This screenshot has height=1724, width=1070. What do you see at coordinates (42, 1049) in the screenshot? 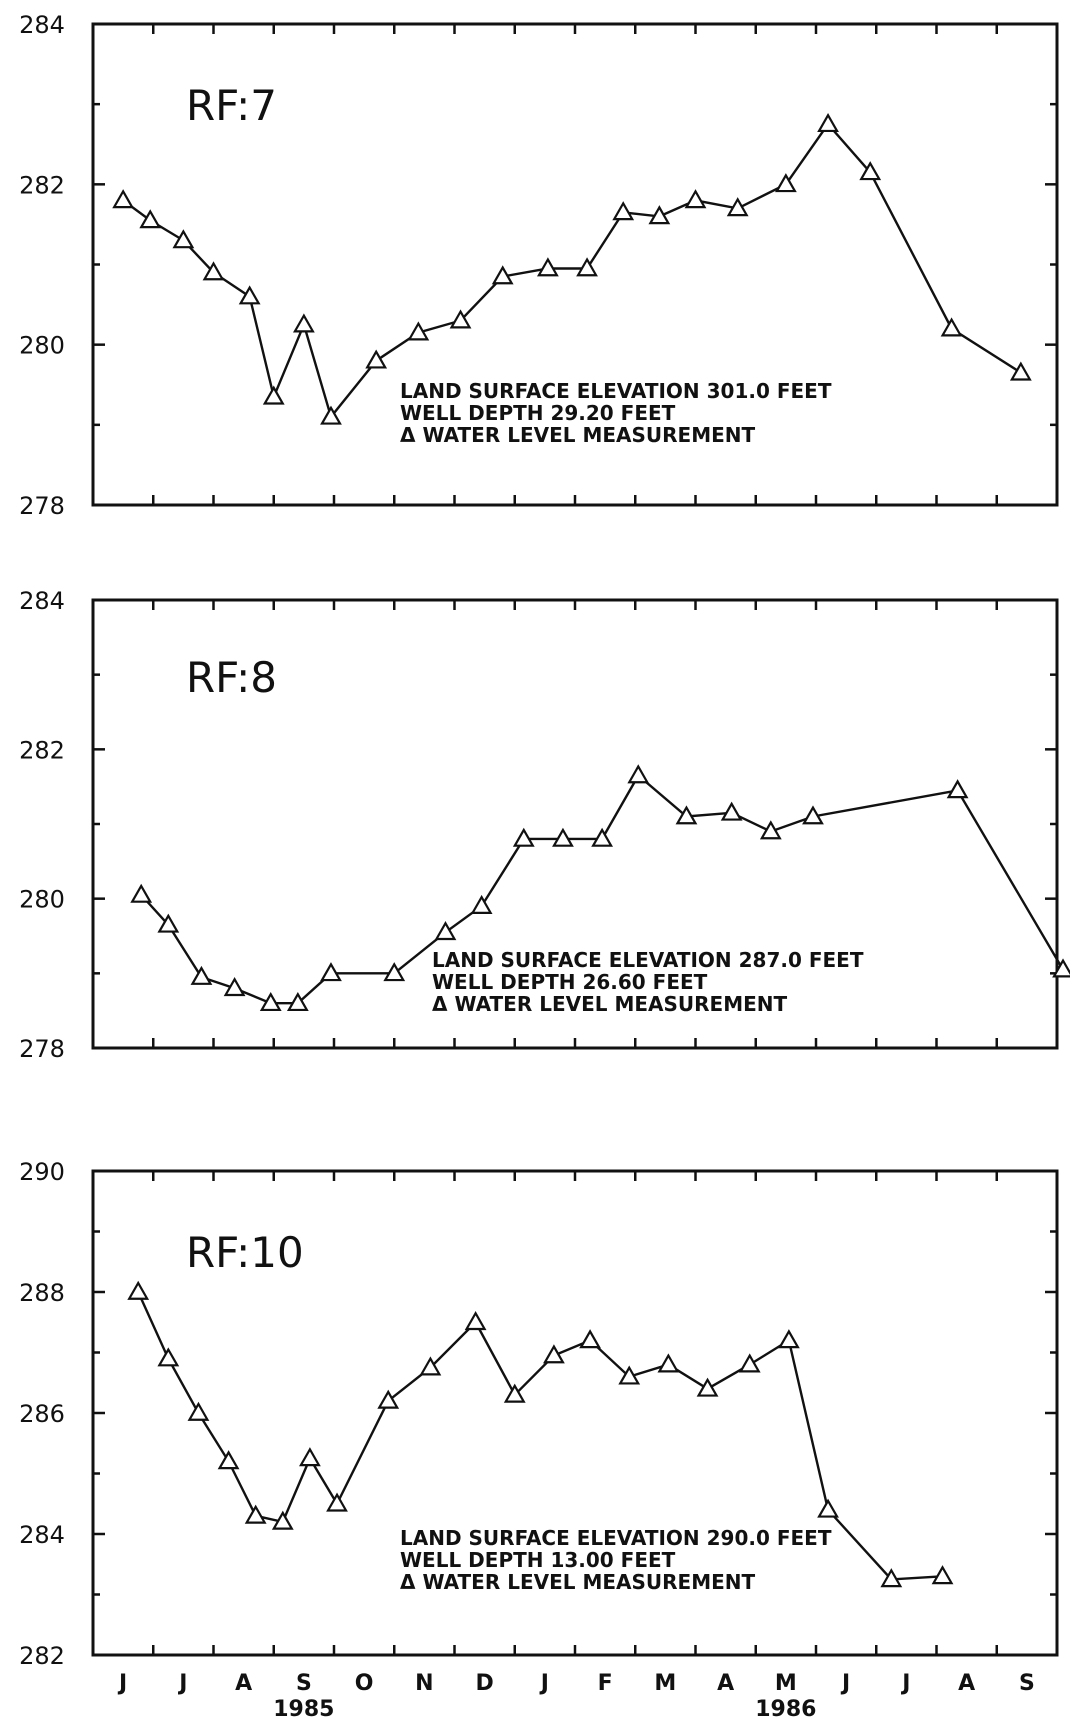
I see `y-tick-label: 278` at bounding box center [42, 1049].